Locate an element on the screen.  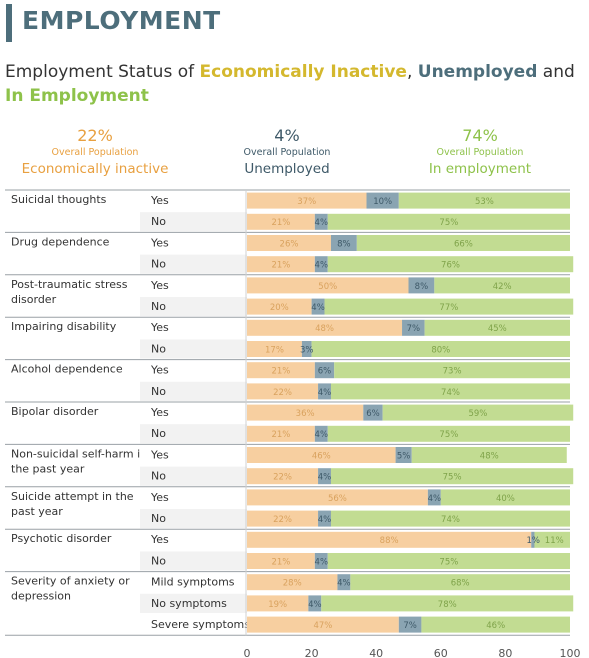
group-label: Suicidal thoughts is located at coordinates (59, 199).